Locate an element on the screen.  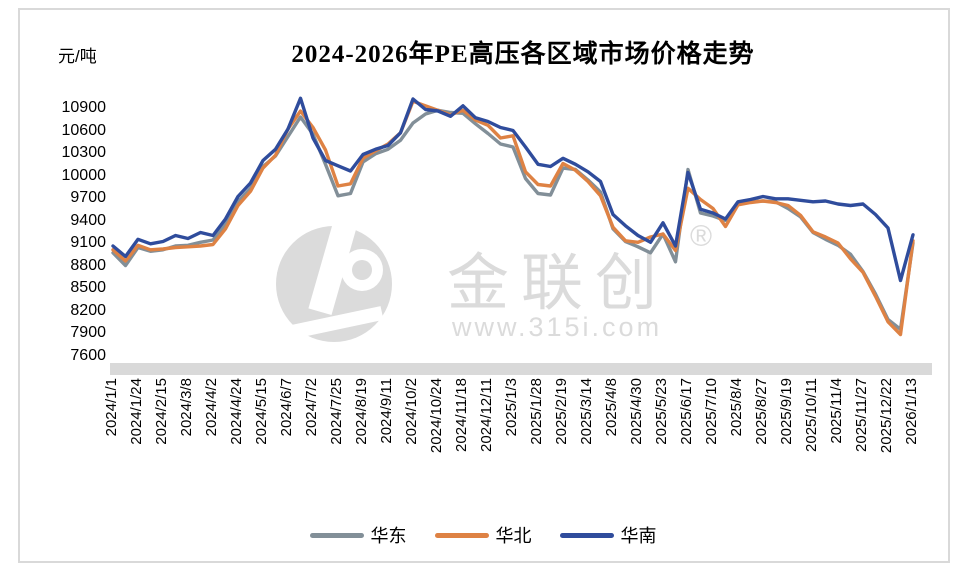
y-tick-label: 10300 is located at coordinates (84, 152).